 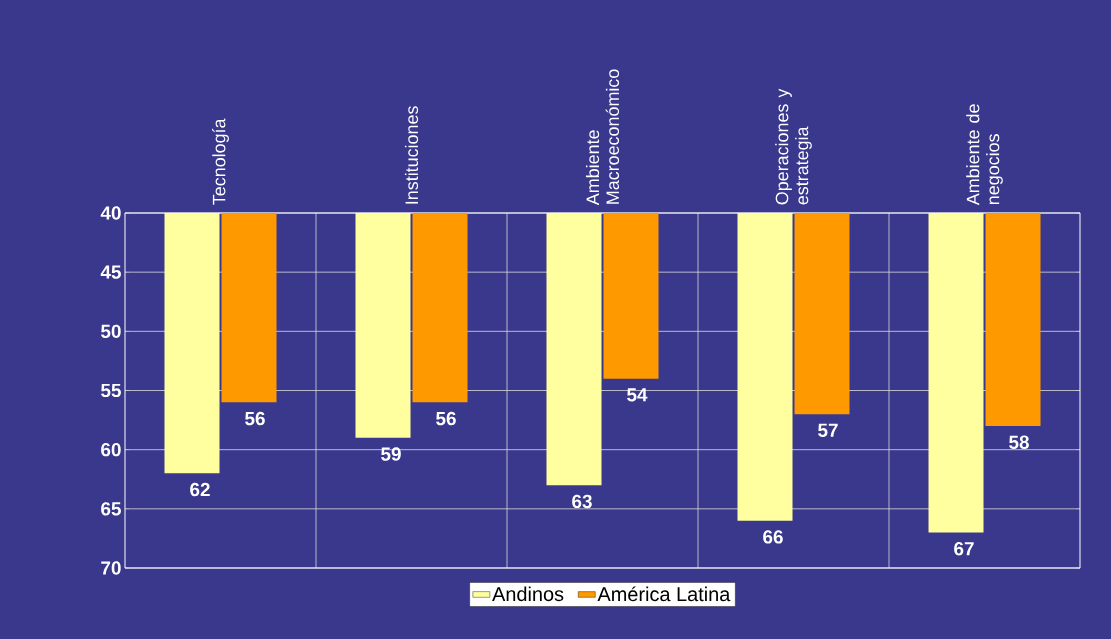 I want to click on legend-label: Andinos, so click(x=528, y=594).